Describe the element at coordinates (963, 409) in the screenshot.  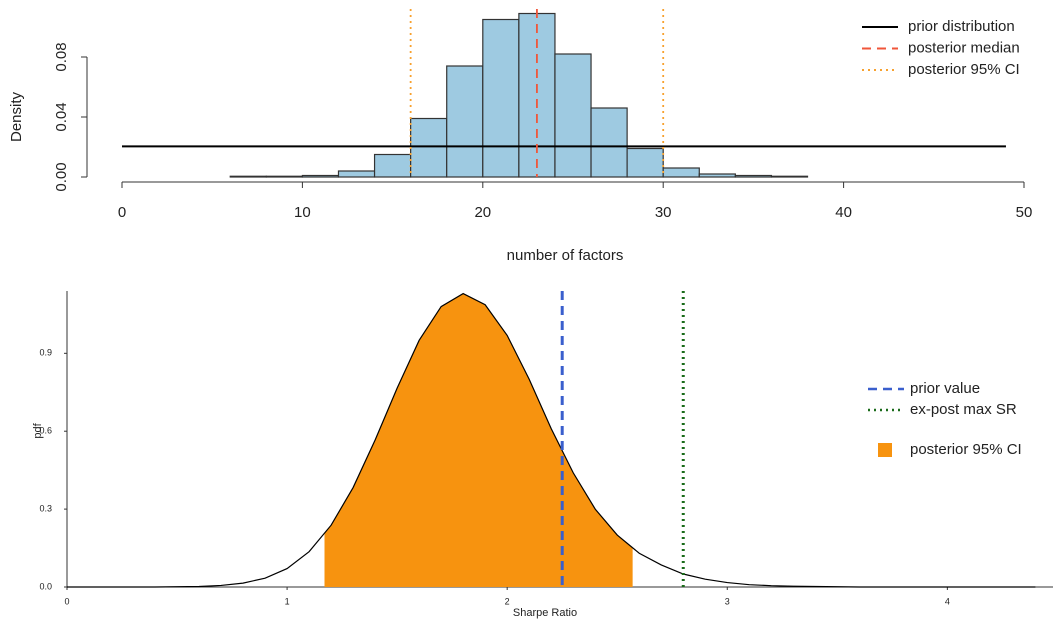
I see `legend-label: ex-post max SR` at that location.